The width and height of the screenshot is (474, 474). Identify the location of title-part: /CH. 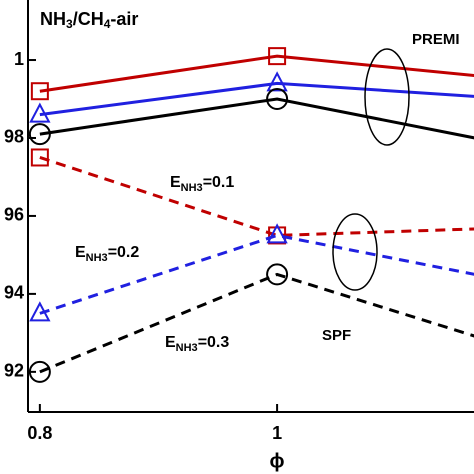
(88, 19).